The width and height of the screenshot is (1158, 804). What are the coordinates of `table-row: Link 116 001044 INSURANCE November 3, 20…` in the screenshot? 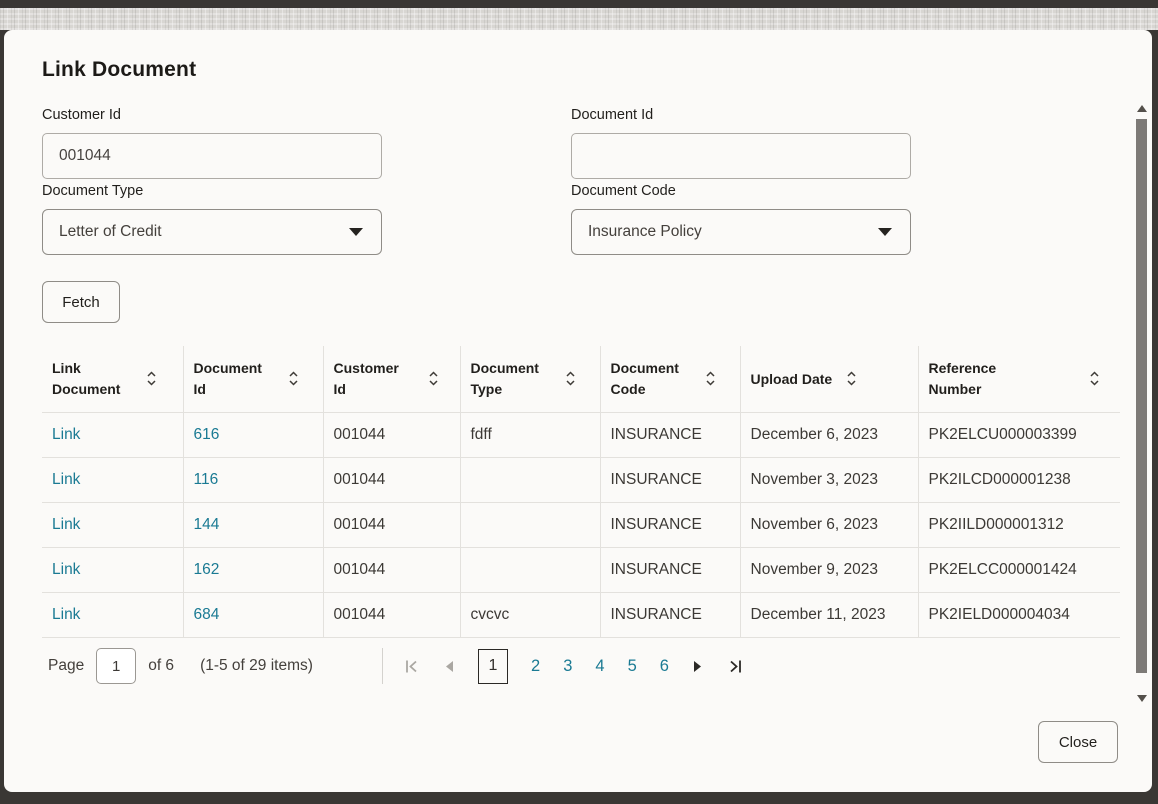 It's located at (581, 480).